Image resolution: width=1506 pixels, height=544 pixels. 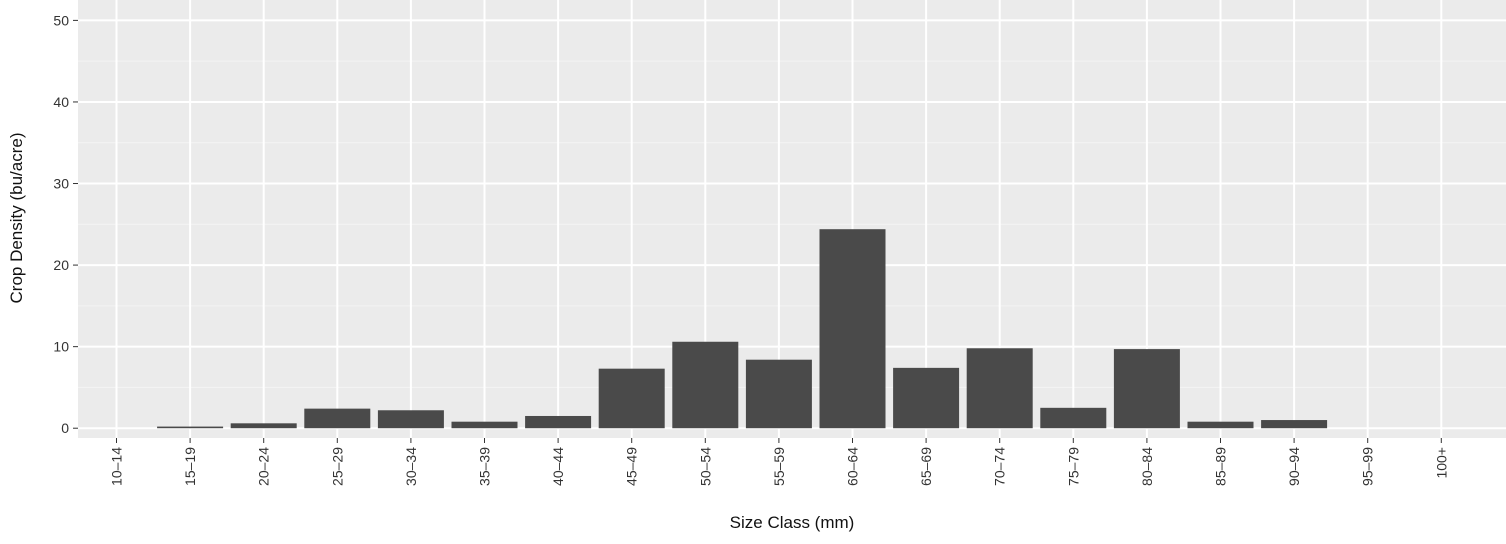 I want to click on x-tick-label: 20–24, so click(x=264, y=466).